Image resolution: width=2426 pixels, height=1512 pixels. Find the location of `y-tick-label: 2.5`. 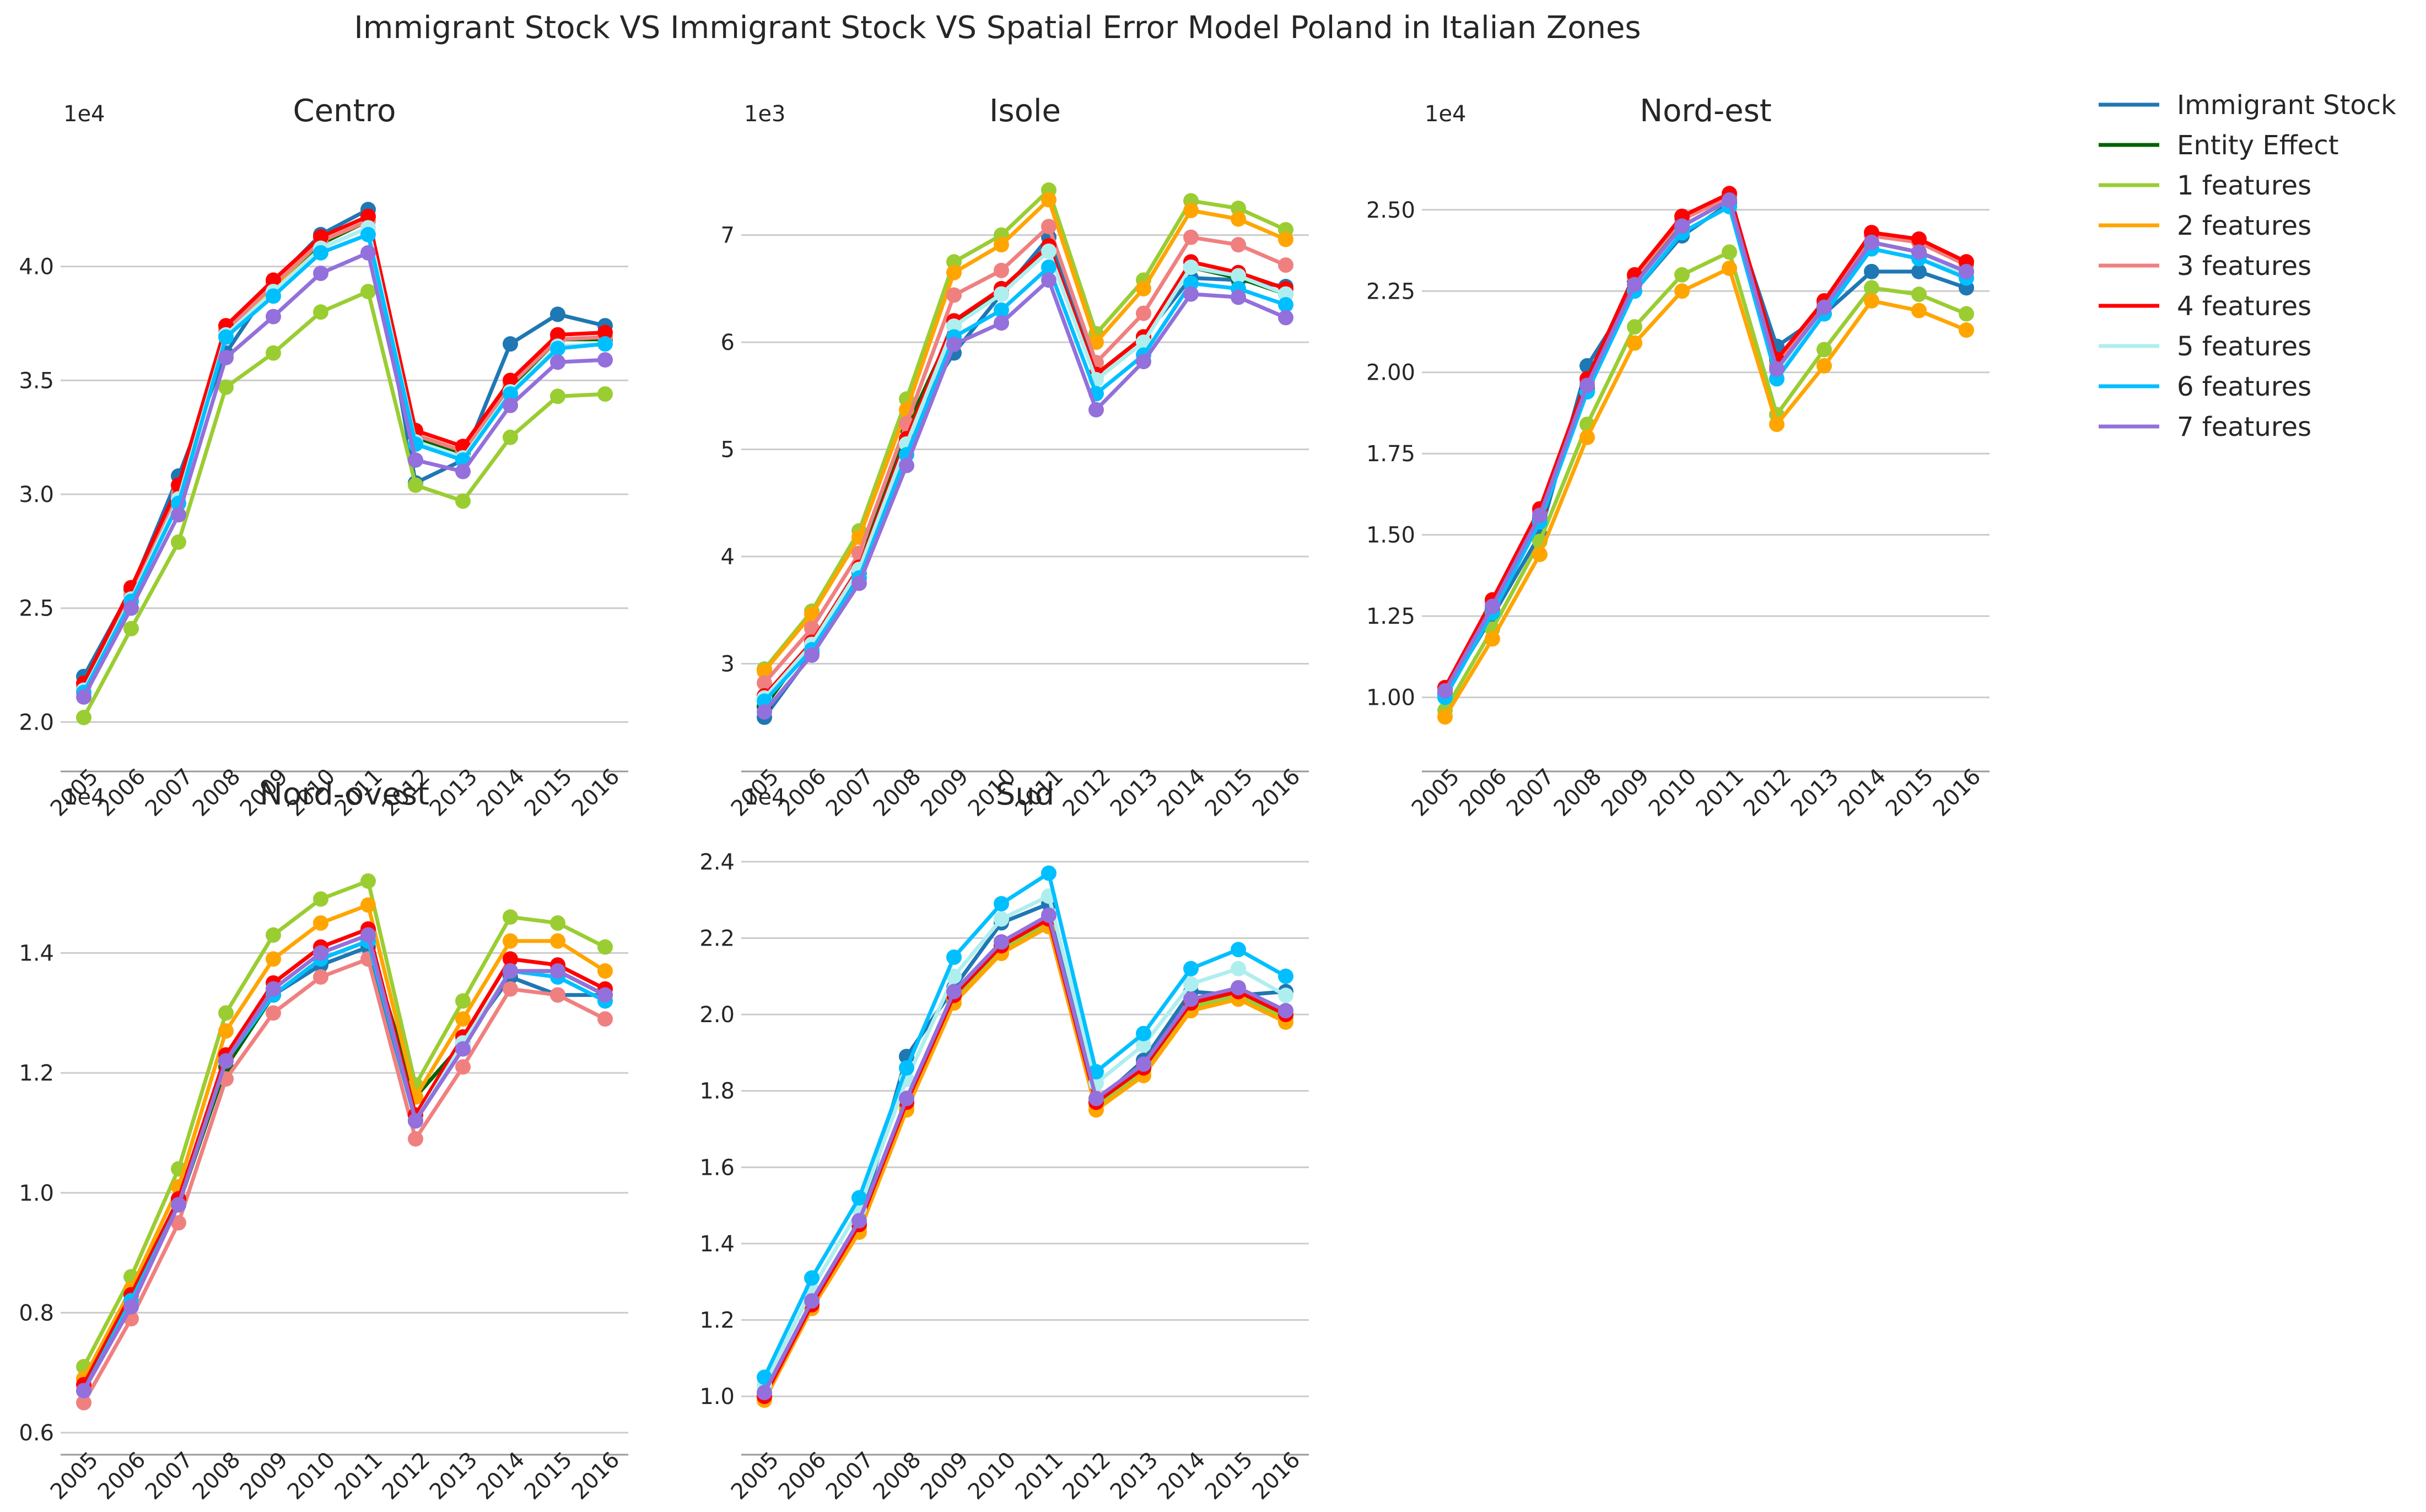

y-tick-label: 2.5 is located at coordinates (36, 609).